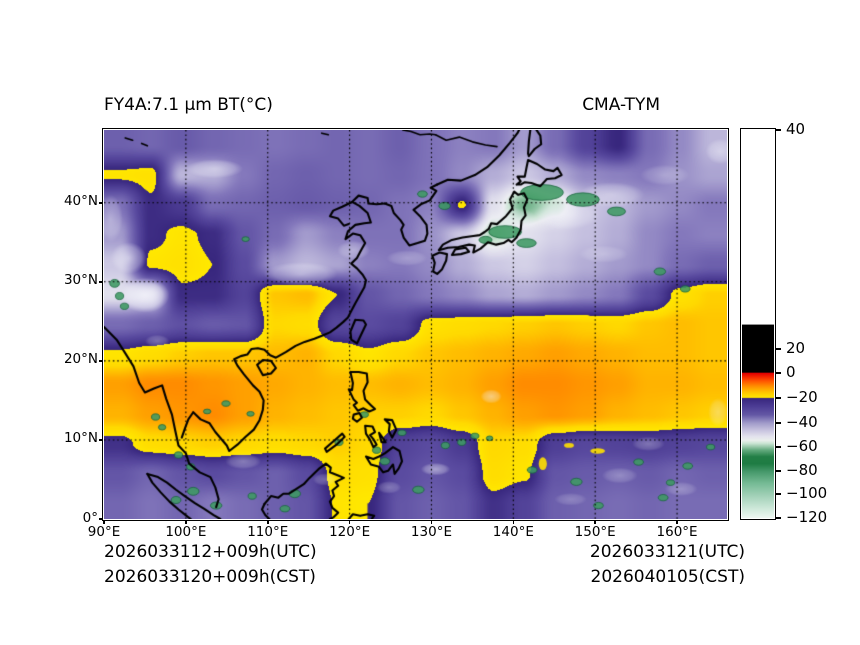  What do you see at coordinates (80, 359) in the screenshot?
I see `y-tick-label: 20°N` at bounding box center [80, 359].